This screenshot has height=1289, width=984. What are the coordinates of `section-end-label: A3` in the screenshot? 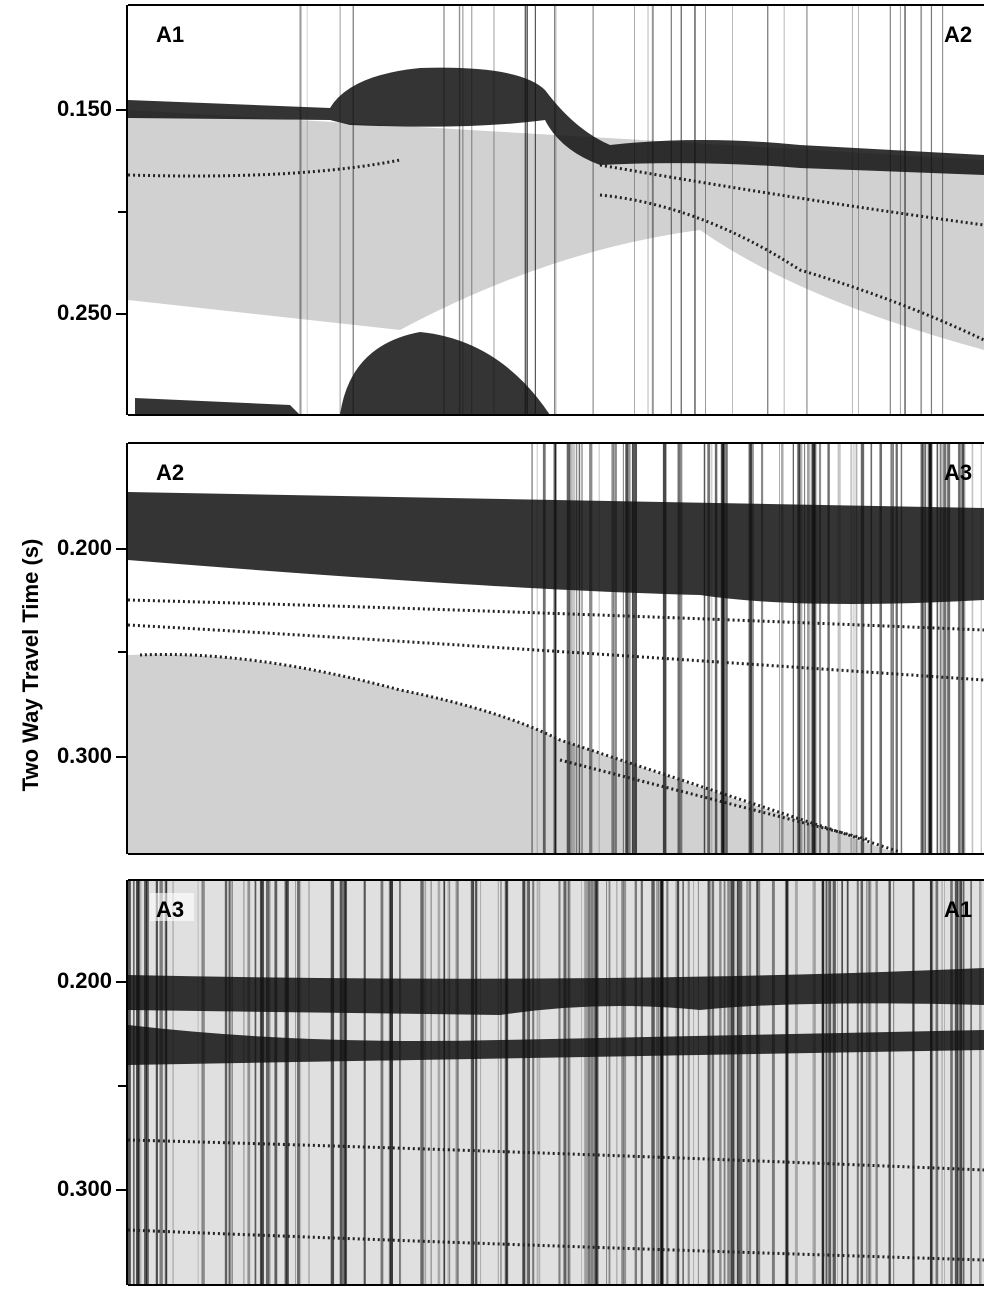 It's located at (958, 472).